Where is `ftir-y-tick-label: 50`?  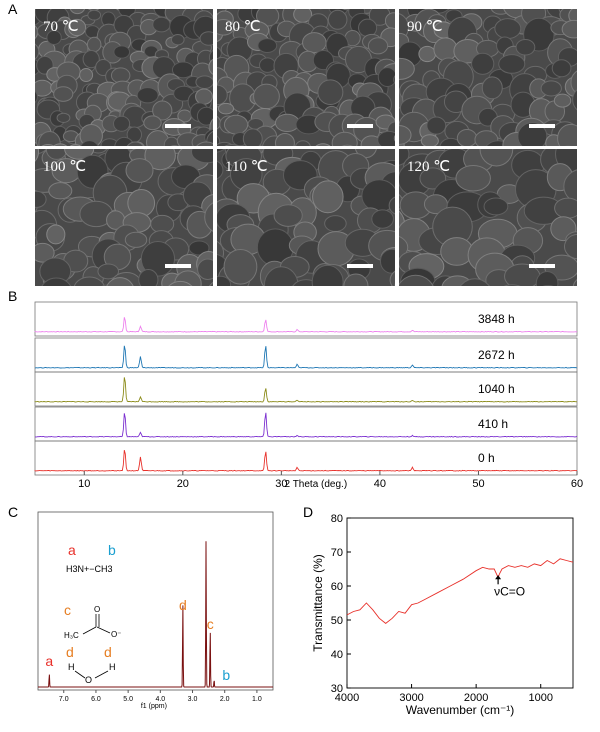 ftir-y-tick-label: 50 is located at coordinates (337, 621).